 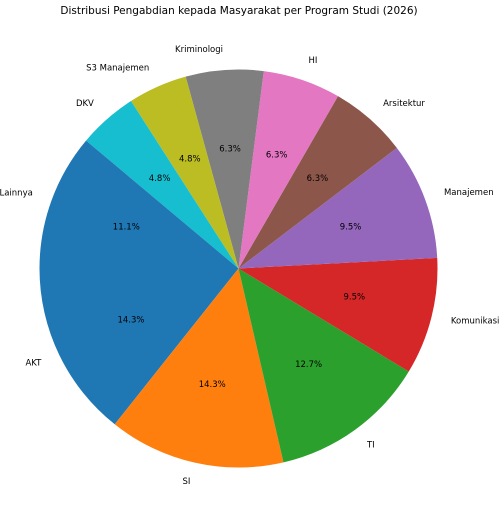 What do you see at coordinates (308, 365) in the screenshot?
I see `percentage-label: 12.7%` at bounding box center [308, 365].